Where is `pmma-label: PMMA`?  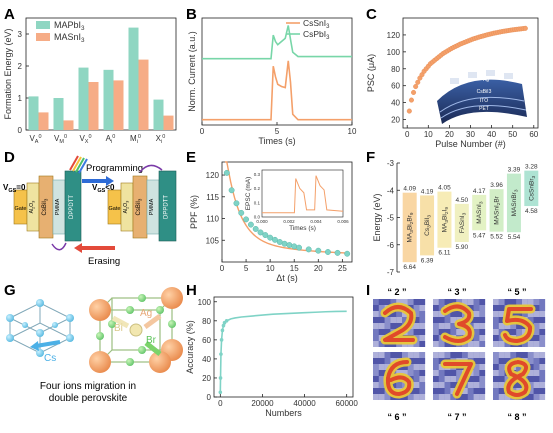
pmma-label: PMMA is located at coordinates (58, 206).